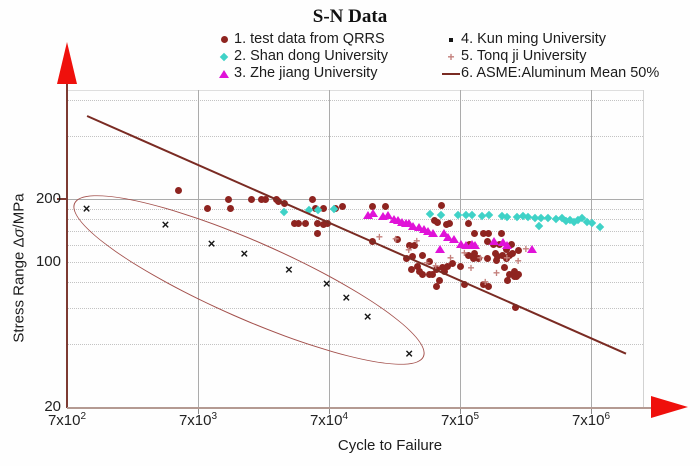 The height and width of the screenshot is (466, 700). I want to click on y-axis-title-text: Stress Range, so click(19, 295).